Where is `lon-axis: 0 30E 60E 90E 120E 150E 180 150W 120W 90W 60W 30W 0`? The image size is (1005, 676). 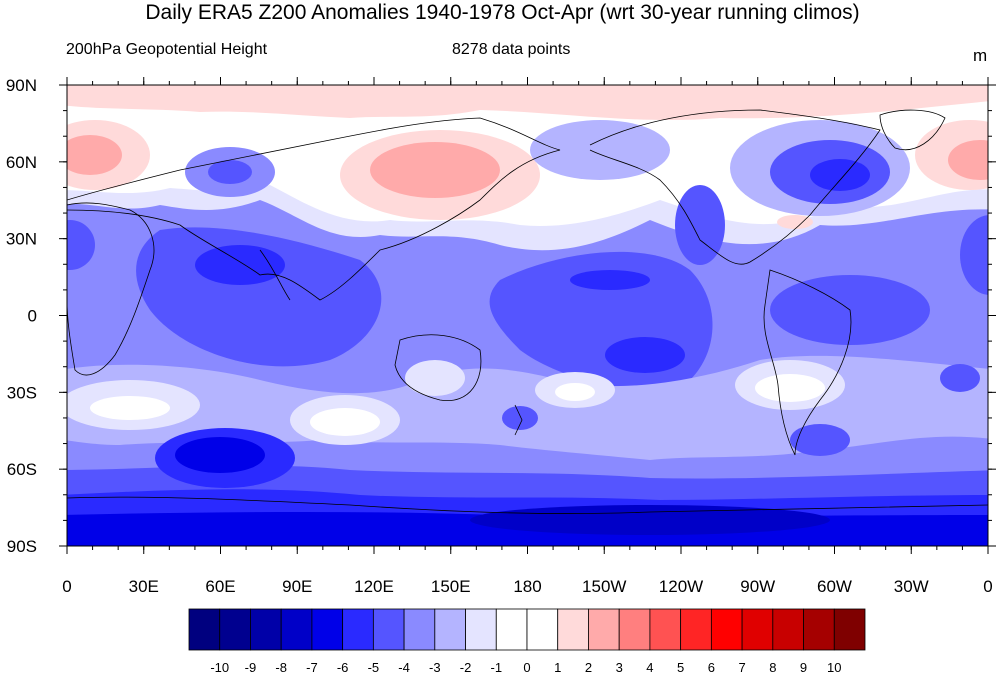
lon-axis: 0 30E 60E 90E 120E 150E 180 150W 120W 90W 60W 30W 0 is located at coordinates (527, 586).